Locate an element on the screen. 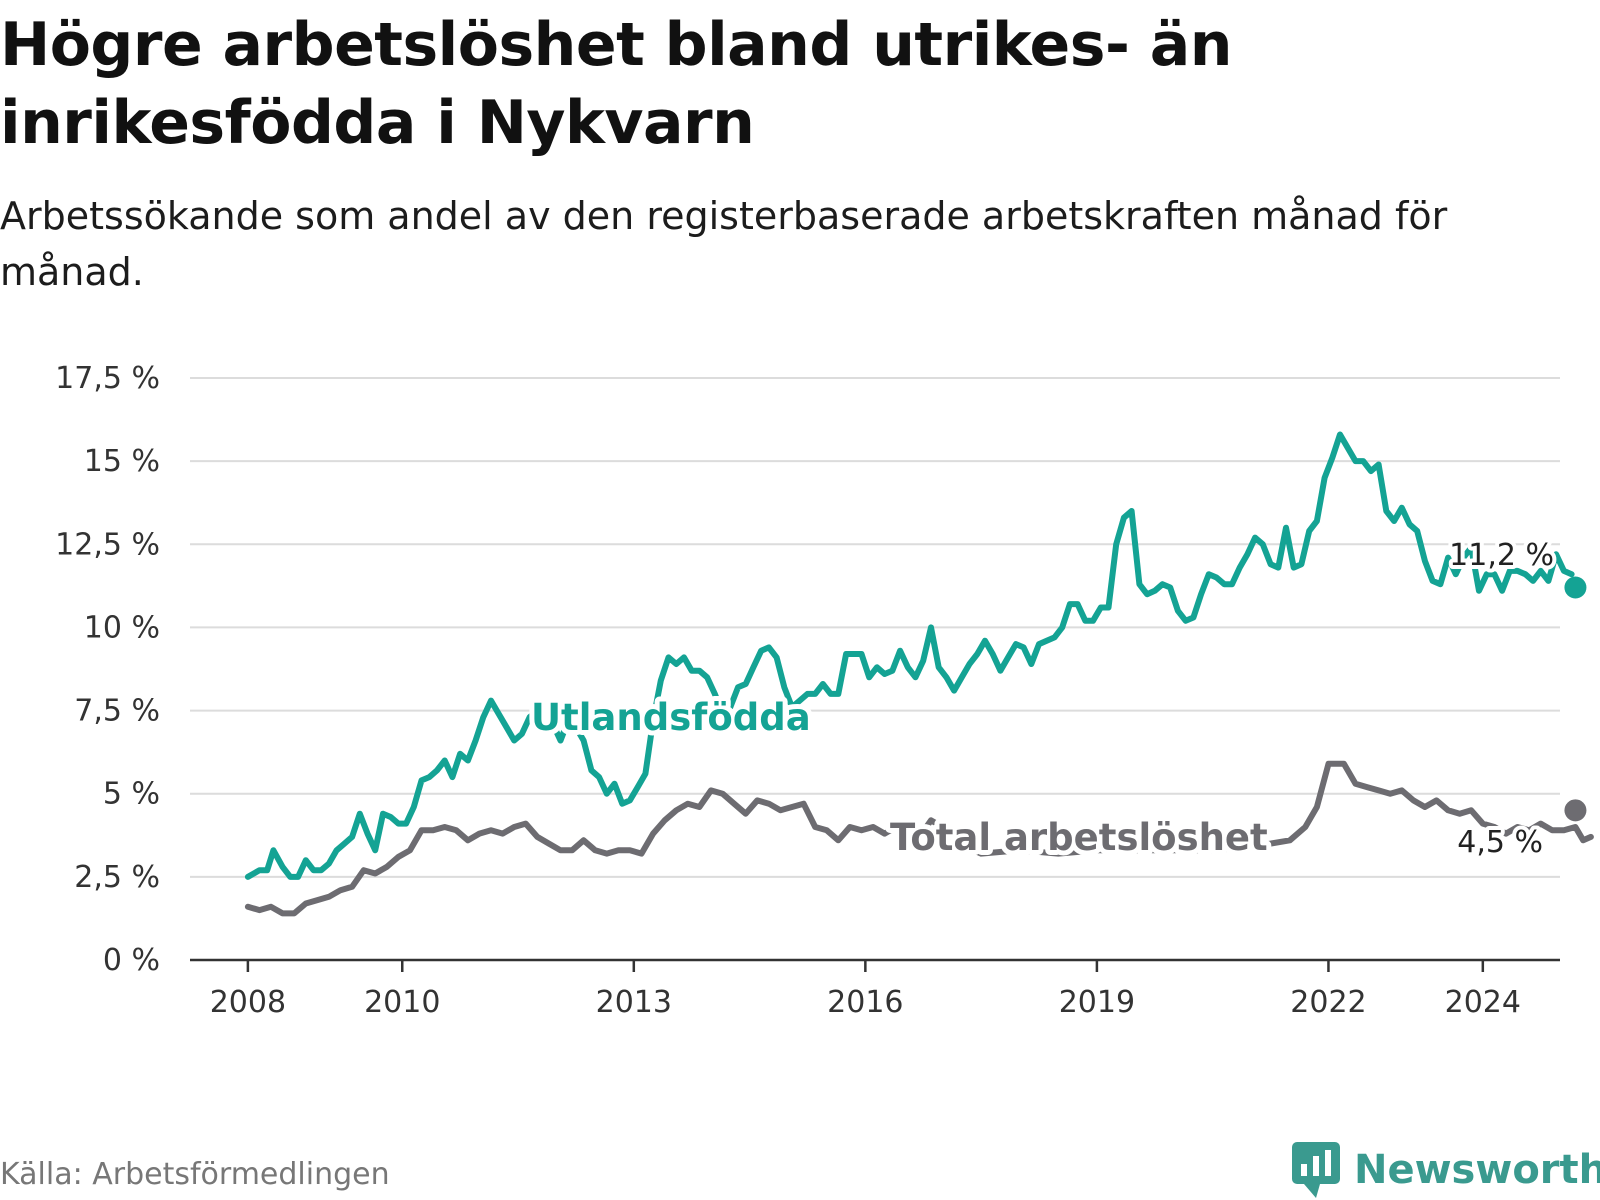 The width and height of the screenshot is (1600, 1200). y-tick-label: 0 % is located at coordinates (131, 960).